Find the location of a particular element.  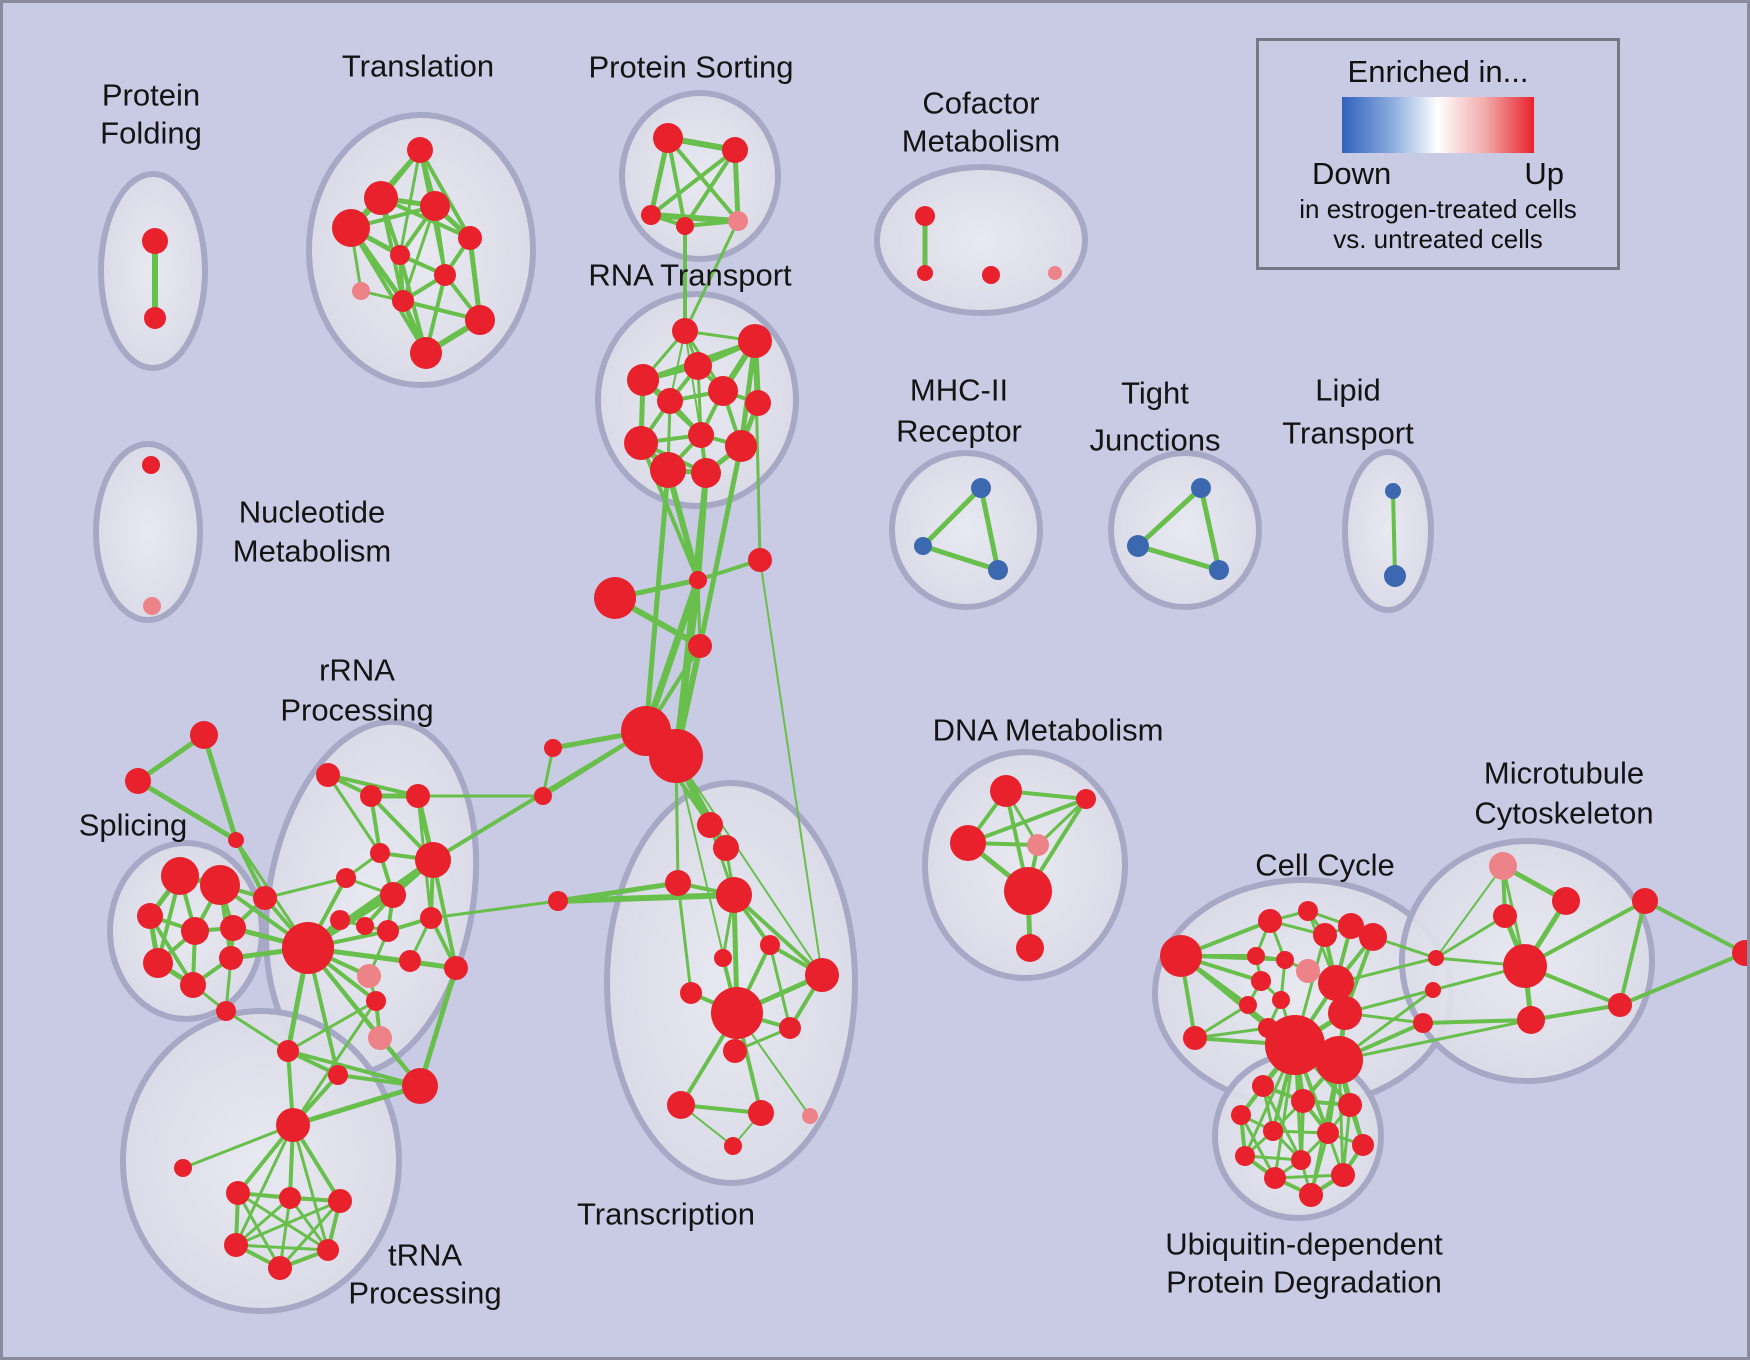

node-mt3 is located at coordinates (1525, 966).